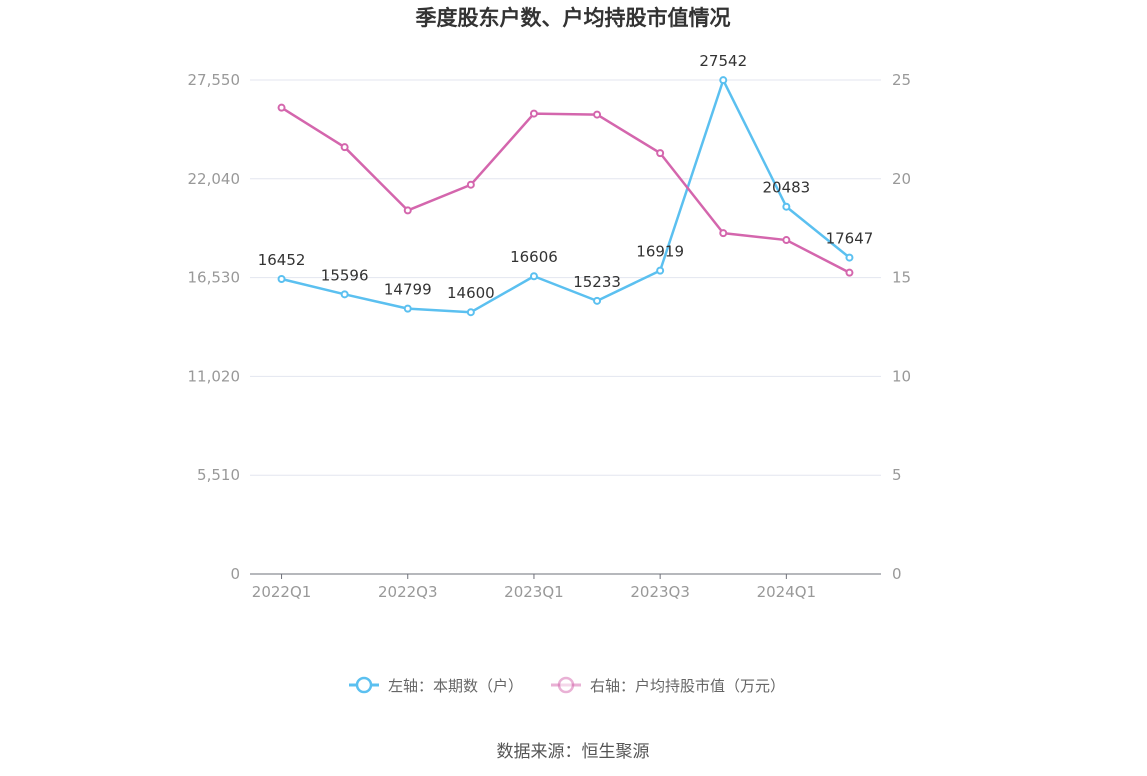 This screenshot has height=776, width=1147. What do you see at coordinates (901, 278) in the screenshot?
I see `y-right-tick-label: 15` at bounding box center [901, 278].